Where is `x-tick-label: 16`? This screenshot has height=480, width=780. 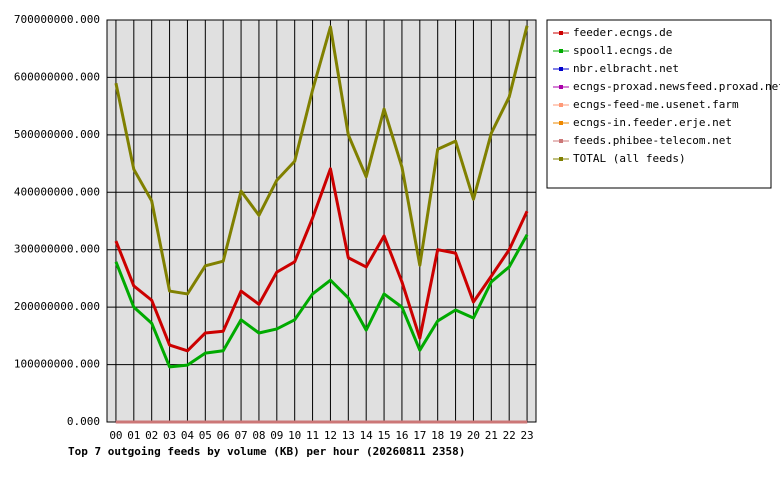
x-tick-label: 16 is located at coordinates (401, 435).